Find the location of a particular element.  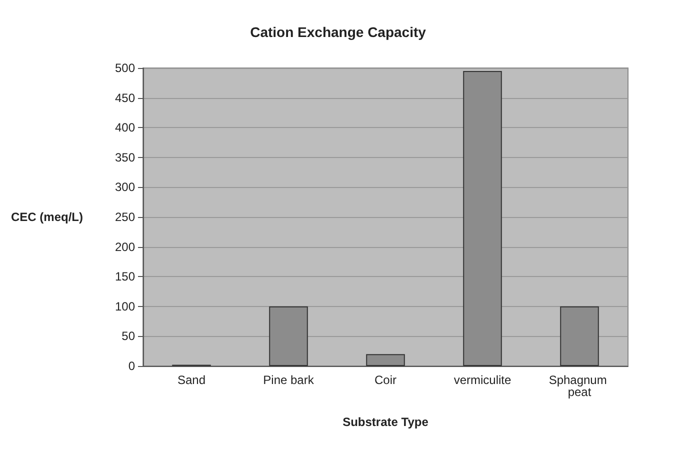

x-tick-label: Sphagnum peat is located at coordinates (579, 386).